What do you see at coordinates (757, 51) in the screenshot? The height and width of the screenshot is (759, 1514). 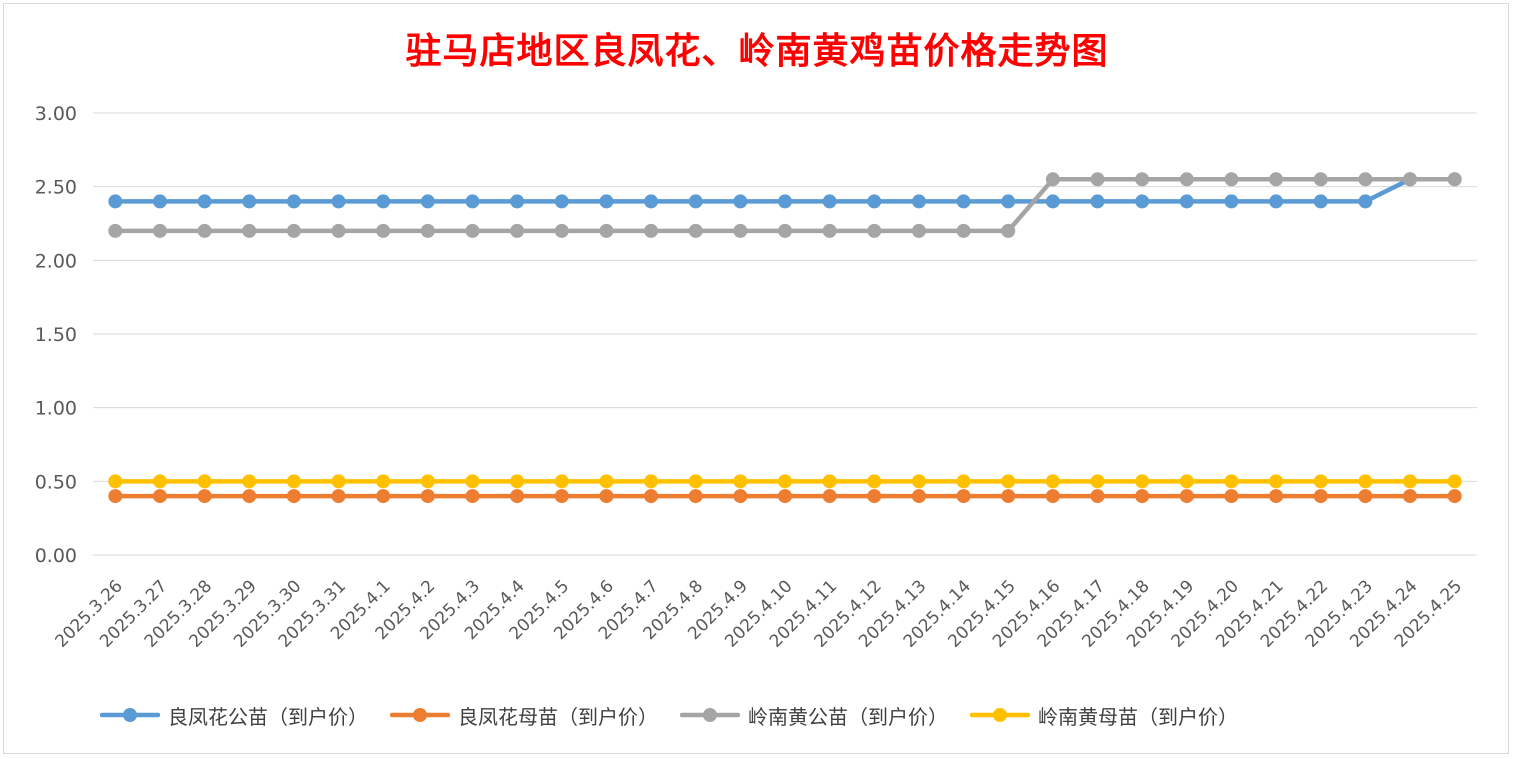 I see `chart-title: 驻马店地区良凤花、岭南黄鸡苗价格走势图` at bounding box center [757, 51].